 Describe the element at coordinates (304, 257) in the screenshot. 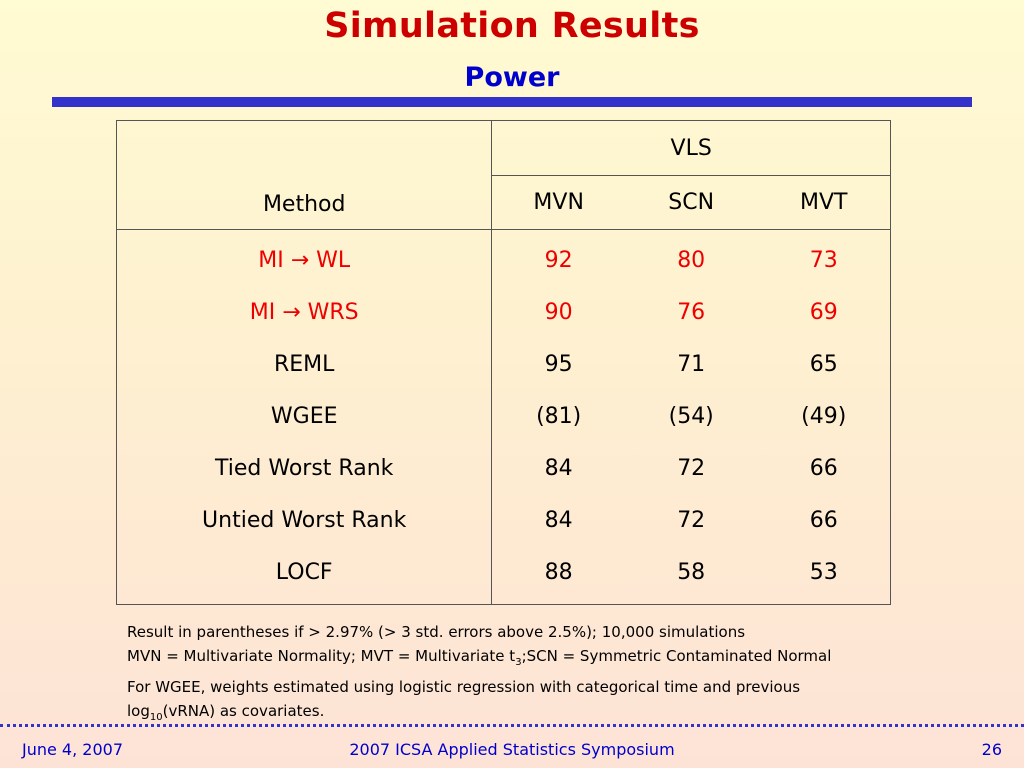

I see `method-cell: MI → WL` at that location.